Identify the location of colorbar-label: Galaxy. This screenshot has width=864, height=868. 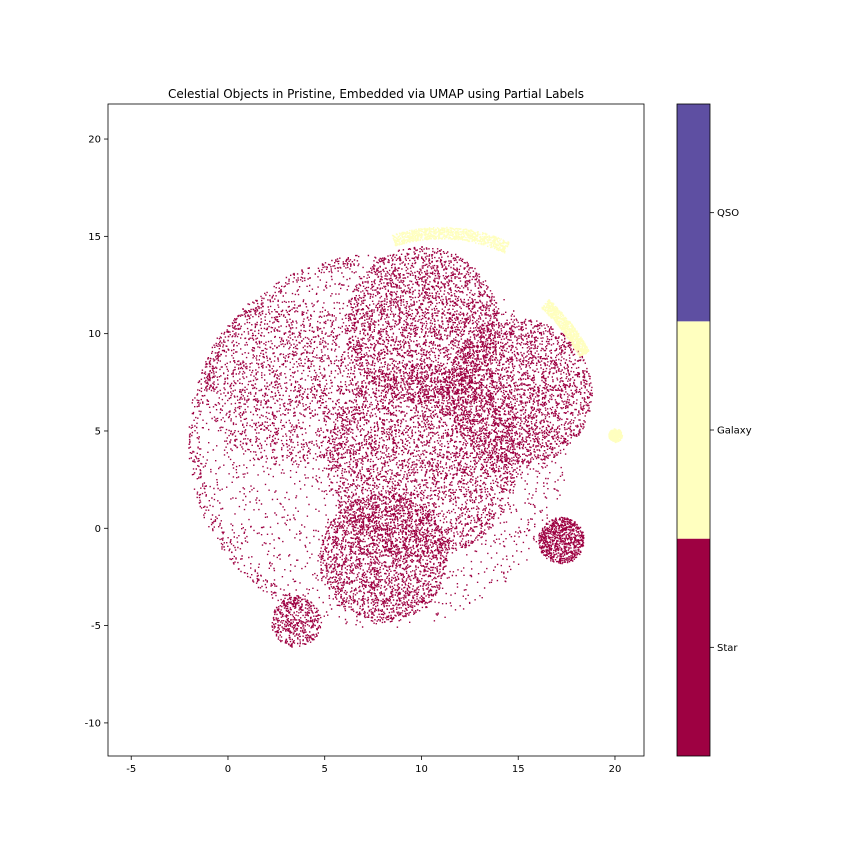
(734, 431).